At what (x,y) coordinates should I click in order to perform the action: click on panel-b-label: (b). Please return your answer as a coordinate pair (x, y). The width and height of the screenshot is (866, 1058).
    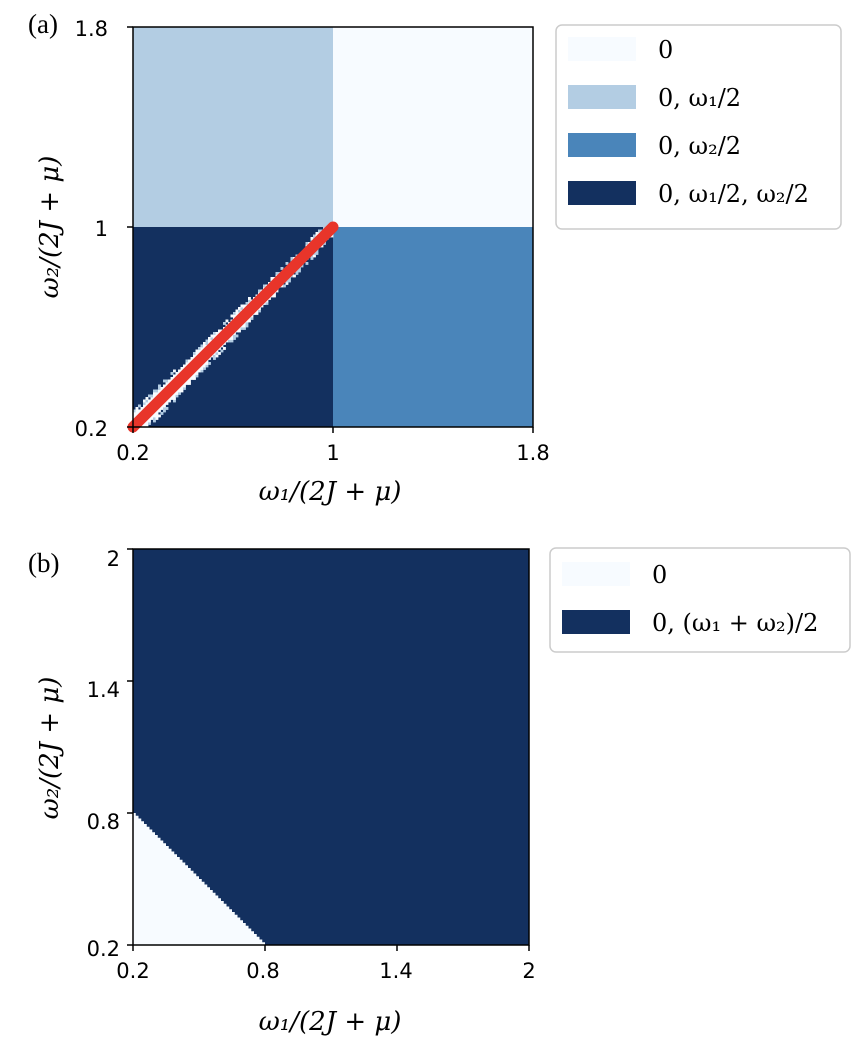
    Looking at the image, I should click on (43, 563).